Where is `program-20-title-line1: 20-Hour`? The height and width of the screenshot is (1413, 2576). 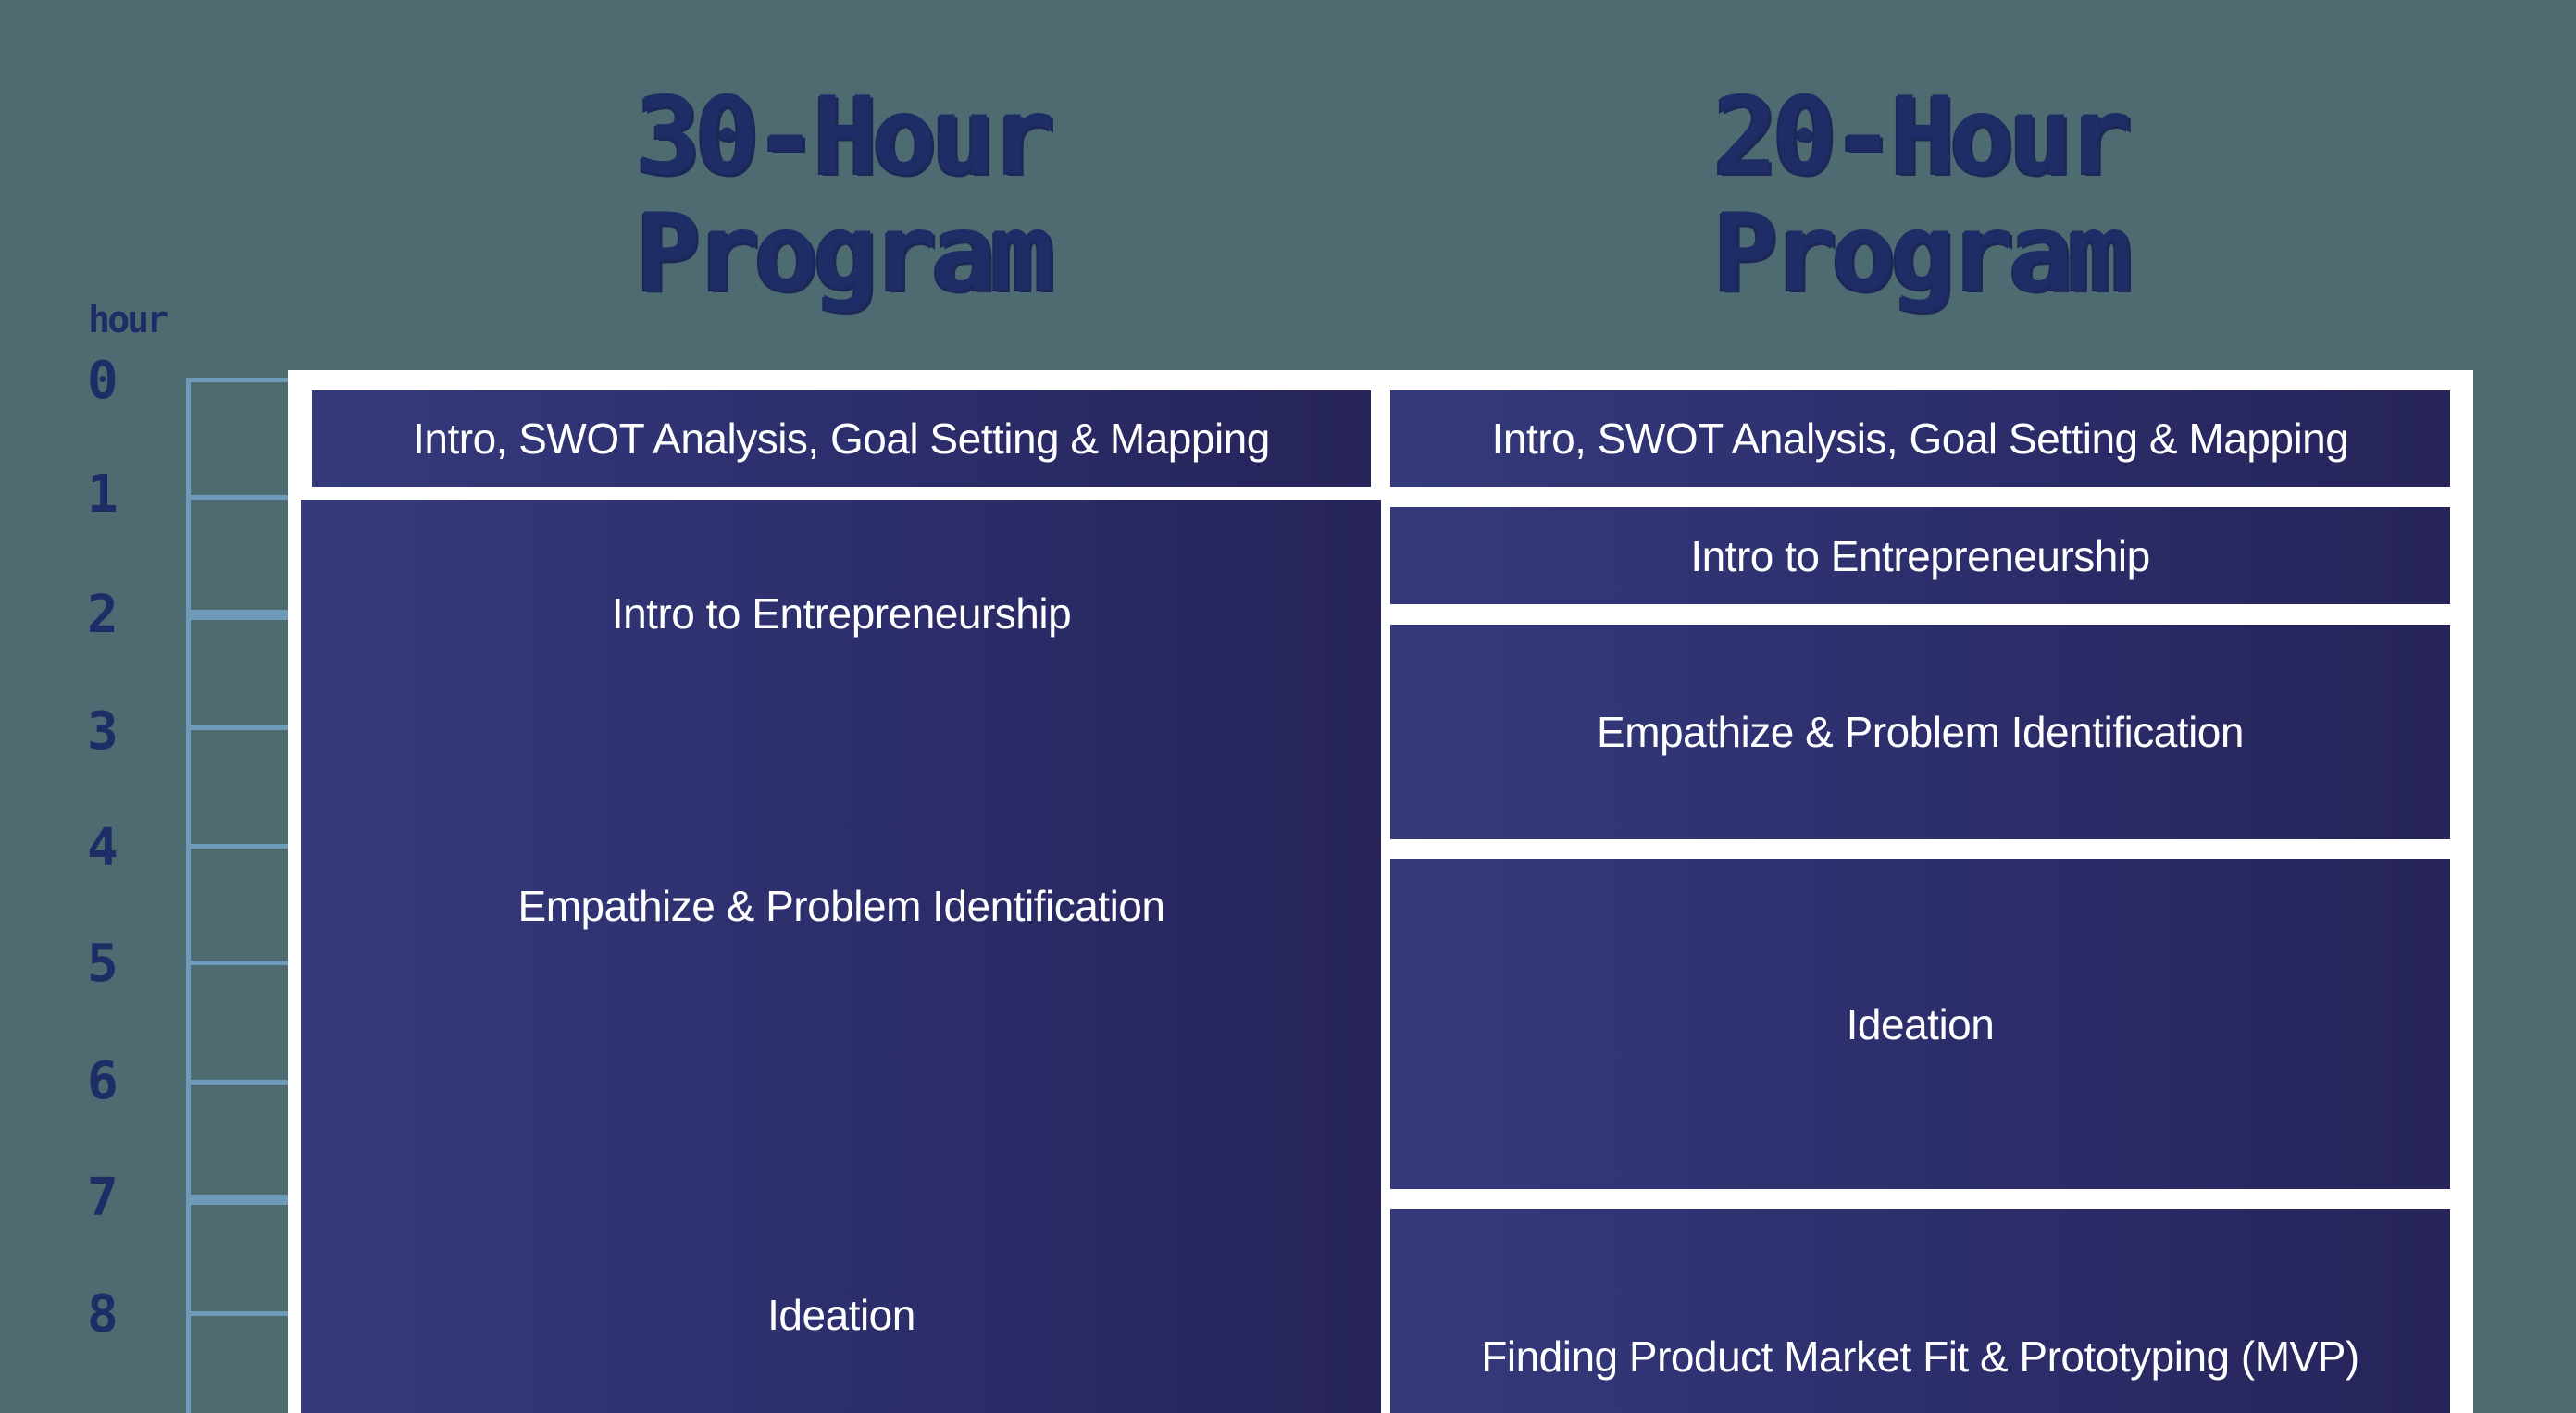 program-20-title-line1: 20-Hour is located at coordinates (1922, 136).